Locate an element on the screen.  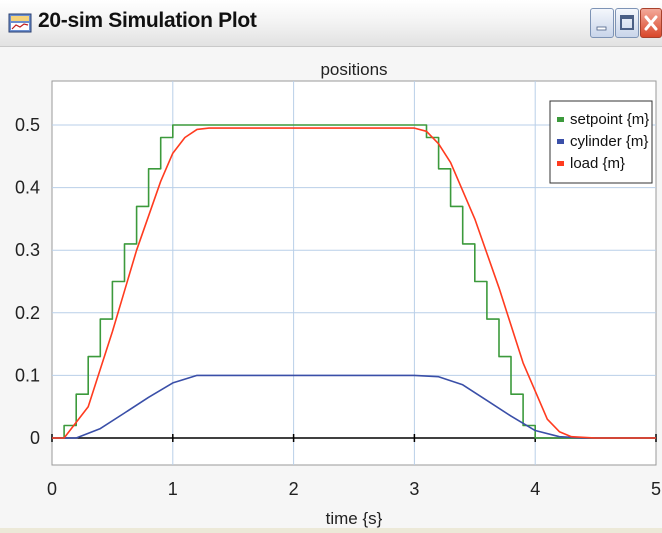
x-tick-label: 1 is located at coordinates (173, 489).